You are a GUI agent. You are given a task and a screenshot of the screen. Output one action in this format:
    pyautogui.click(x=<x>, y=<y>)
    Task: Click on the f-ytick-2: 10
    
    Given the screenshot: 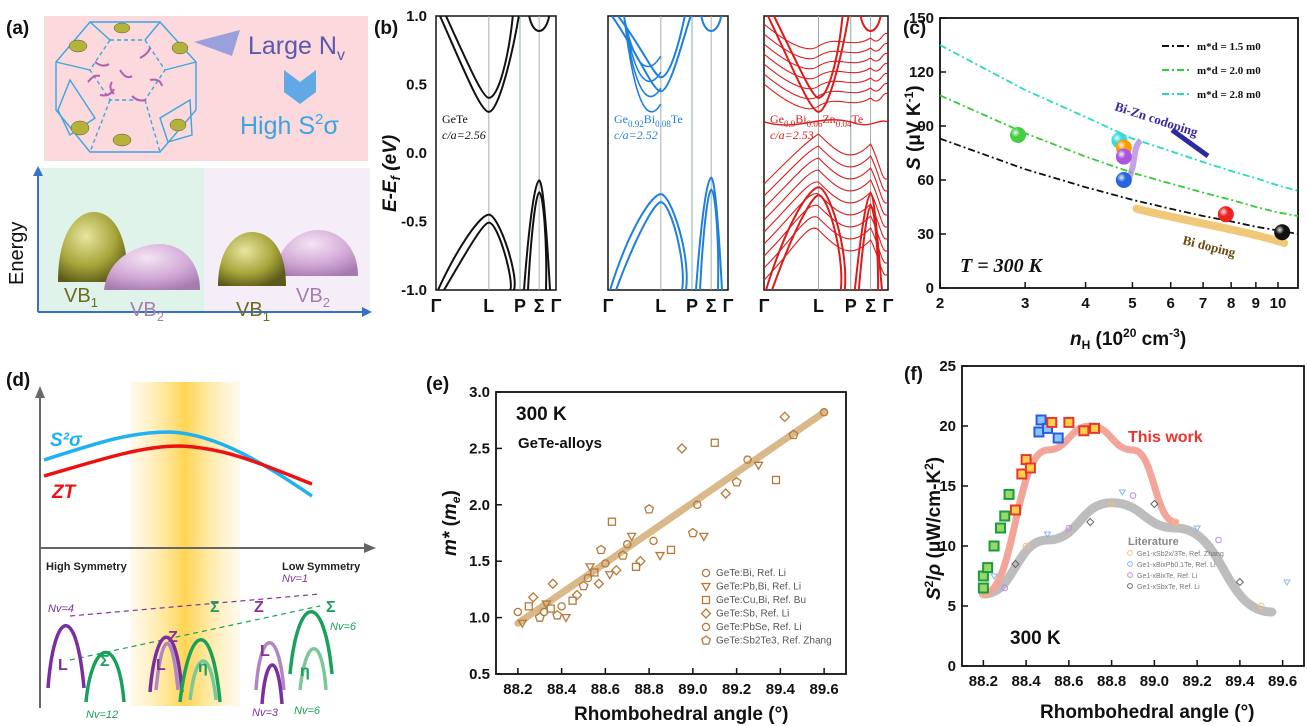 What is the action you would take?
    pyautogui.click(x=947, y=546)
    